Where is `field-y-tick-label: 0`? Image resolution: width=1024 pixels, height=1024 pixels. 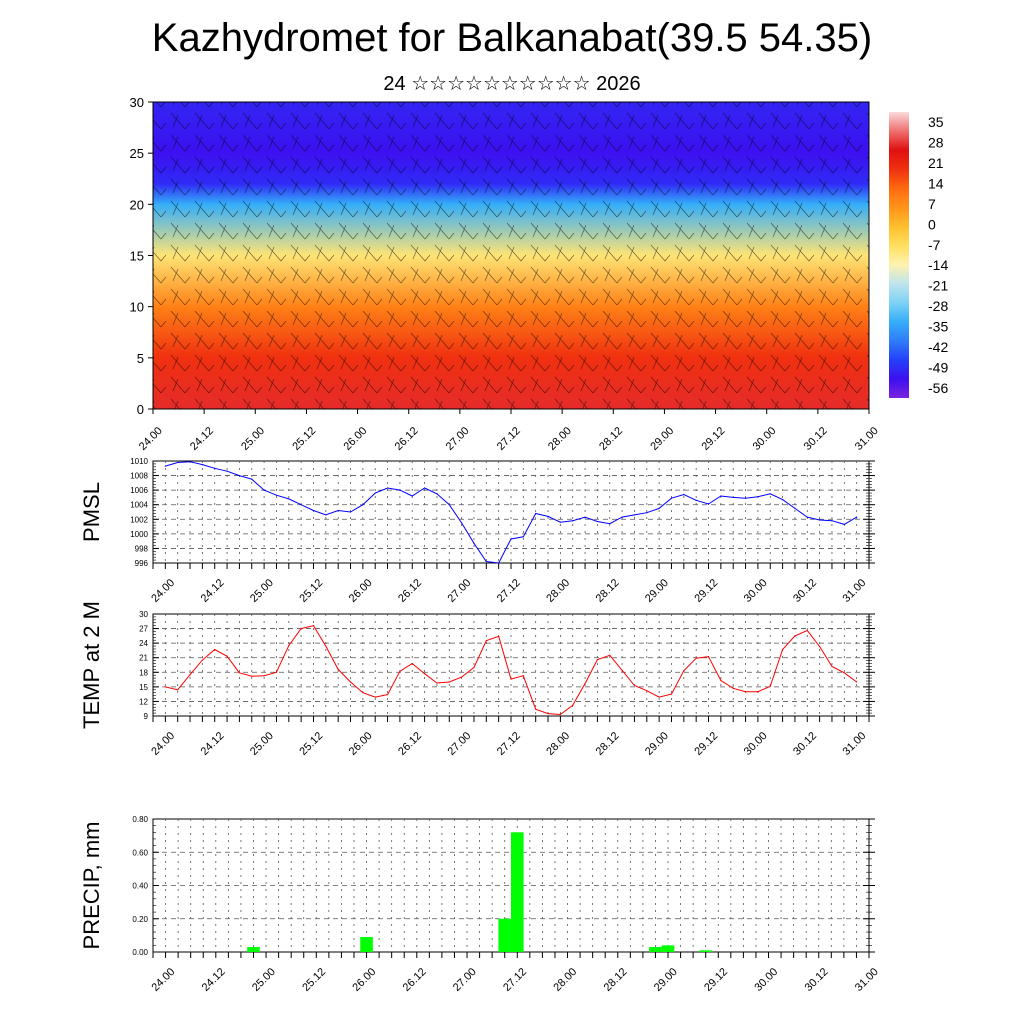
field-y-tick-label: 0 is located at coordinates (140, 409).